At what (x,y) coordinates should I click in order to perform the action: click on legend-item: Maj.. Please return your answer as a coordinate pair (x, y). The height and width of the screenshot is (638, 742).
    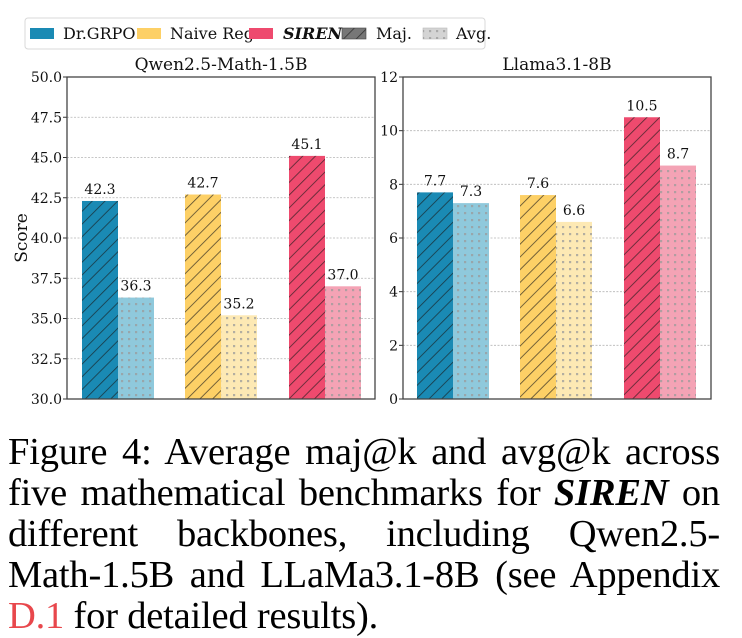
    Looking at the image, I should click on (376, 33).